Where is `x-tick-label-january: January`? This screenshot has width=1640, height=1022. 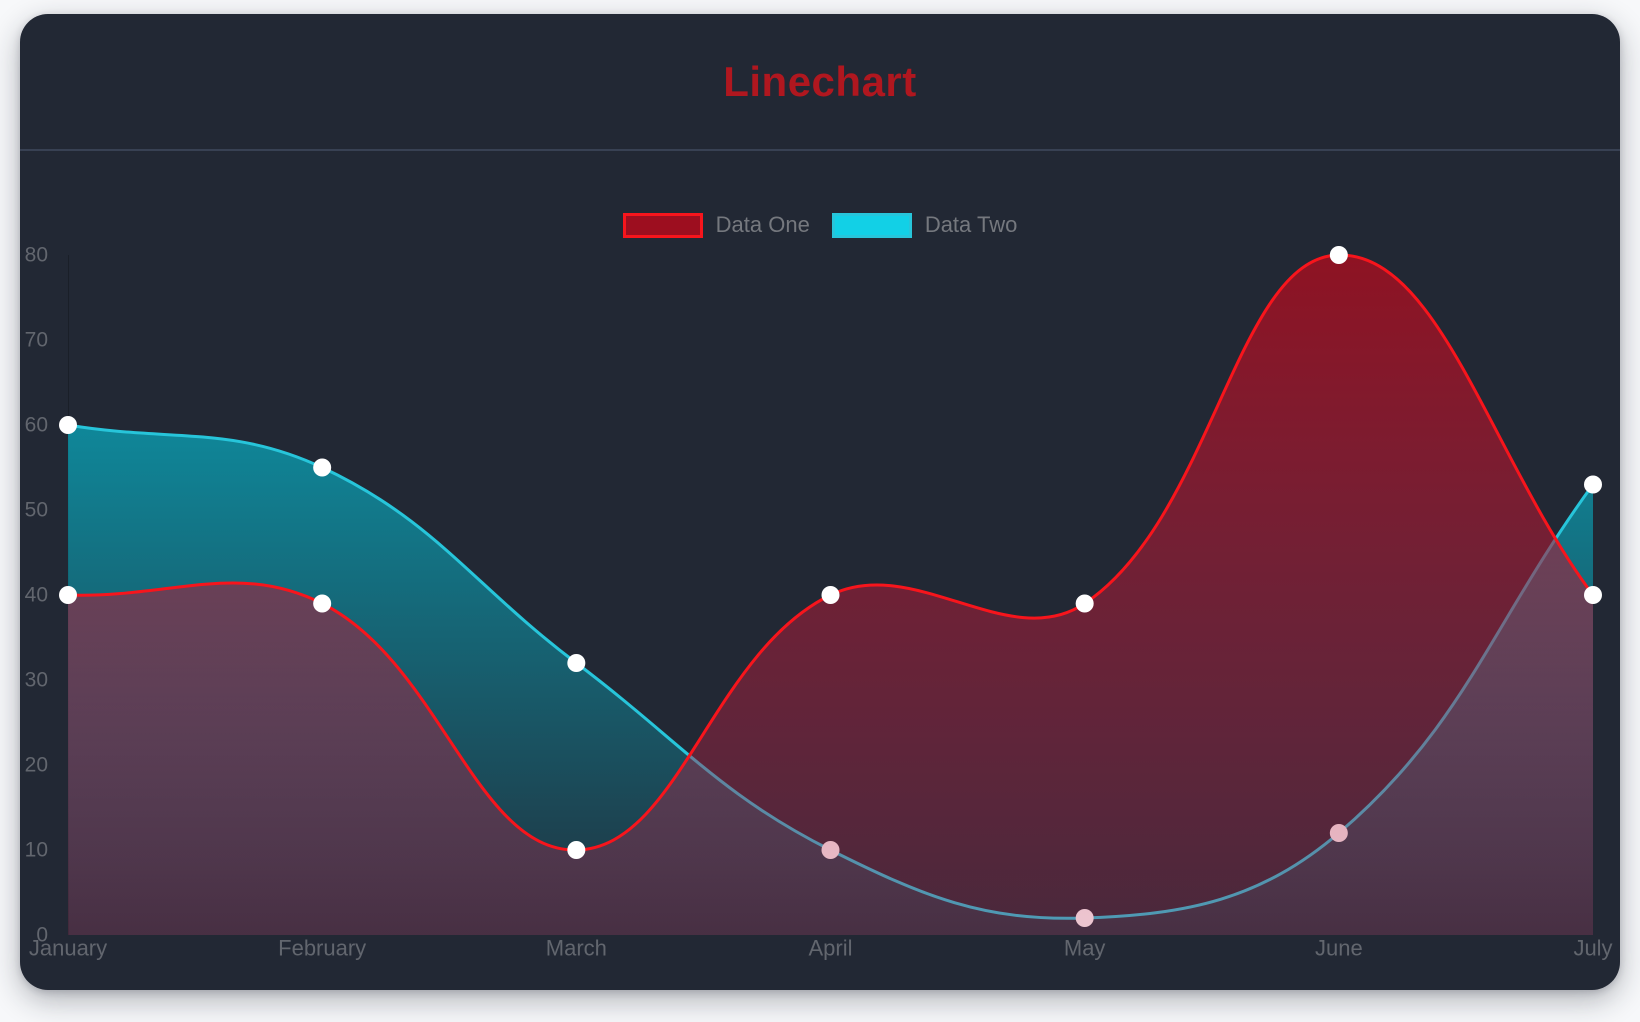 x-tick-label-january: January is located at coordinates (68, 948).